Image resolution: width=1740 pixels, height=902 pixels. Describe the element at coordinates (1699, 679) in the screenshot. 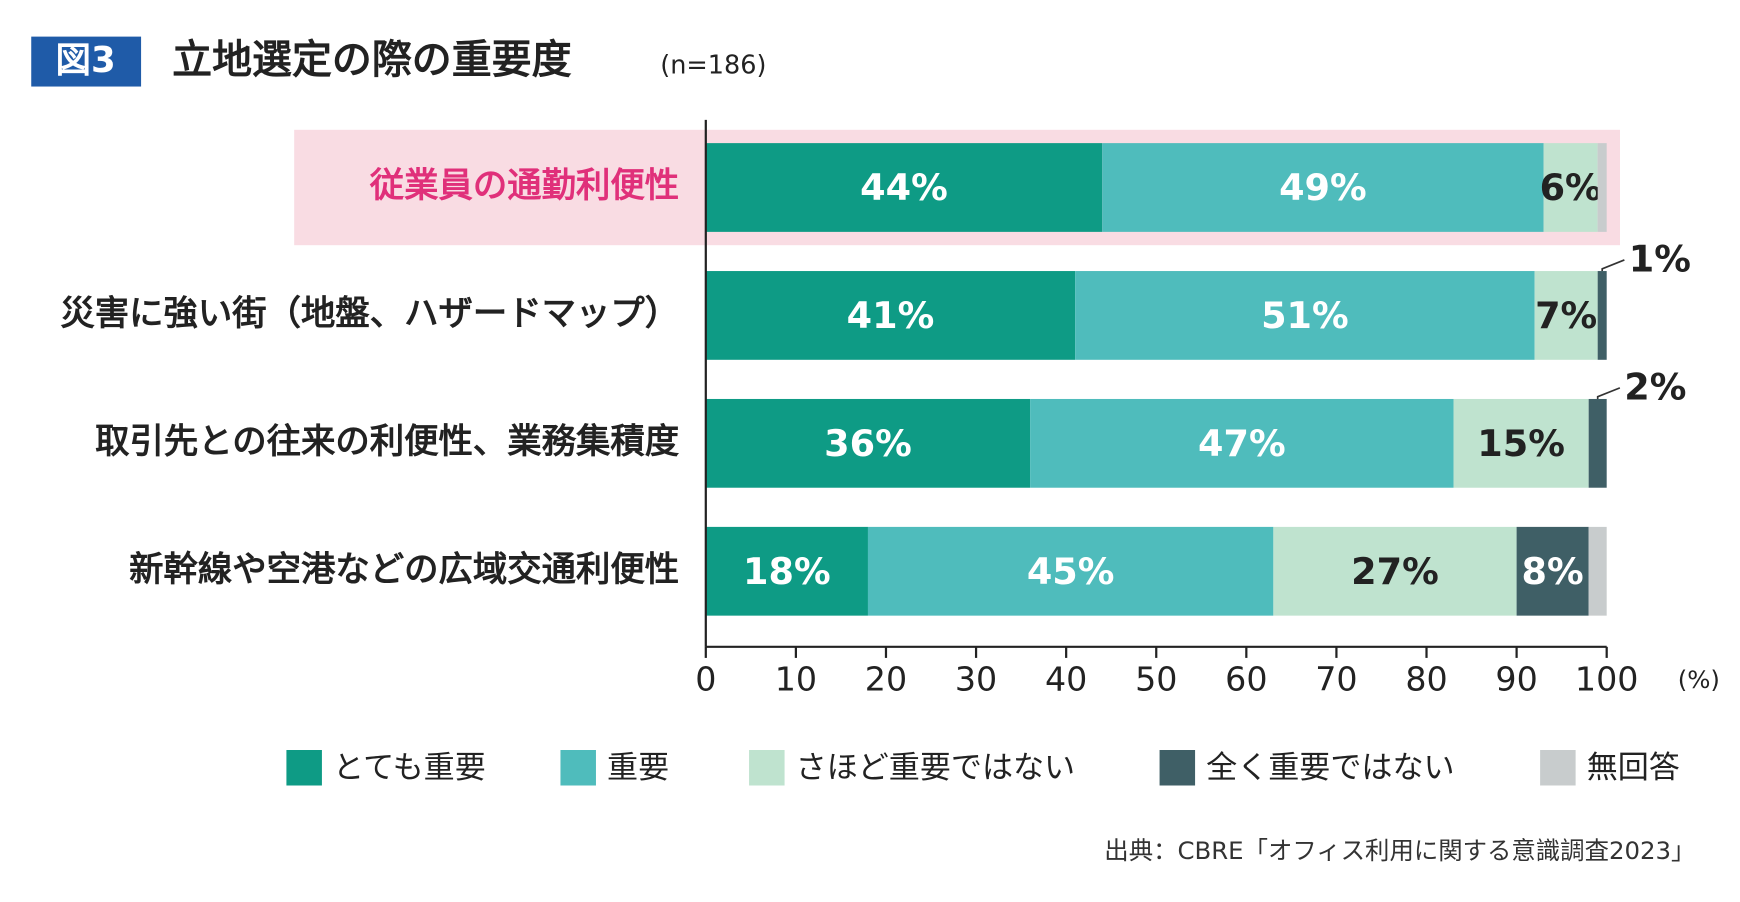

I see `x-unit: (%)` at that location.